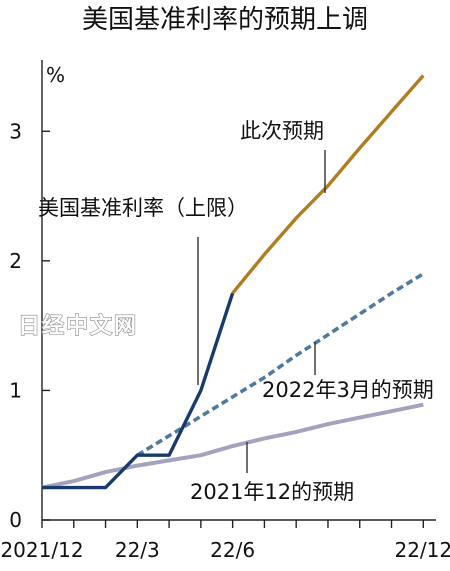 This screenshot has width=450, height=571. Describe the element at coordinates (137, 550) in the screenshot. I see `x-tick-label: 22/3` at that location.